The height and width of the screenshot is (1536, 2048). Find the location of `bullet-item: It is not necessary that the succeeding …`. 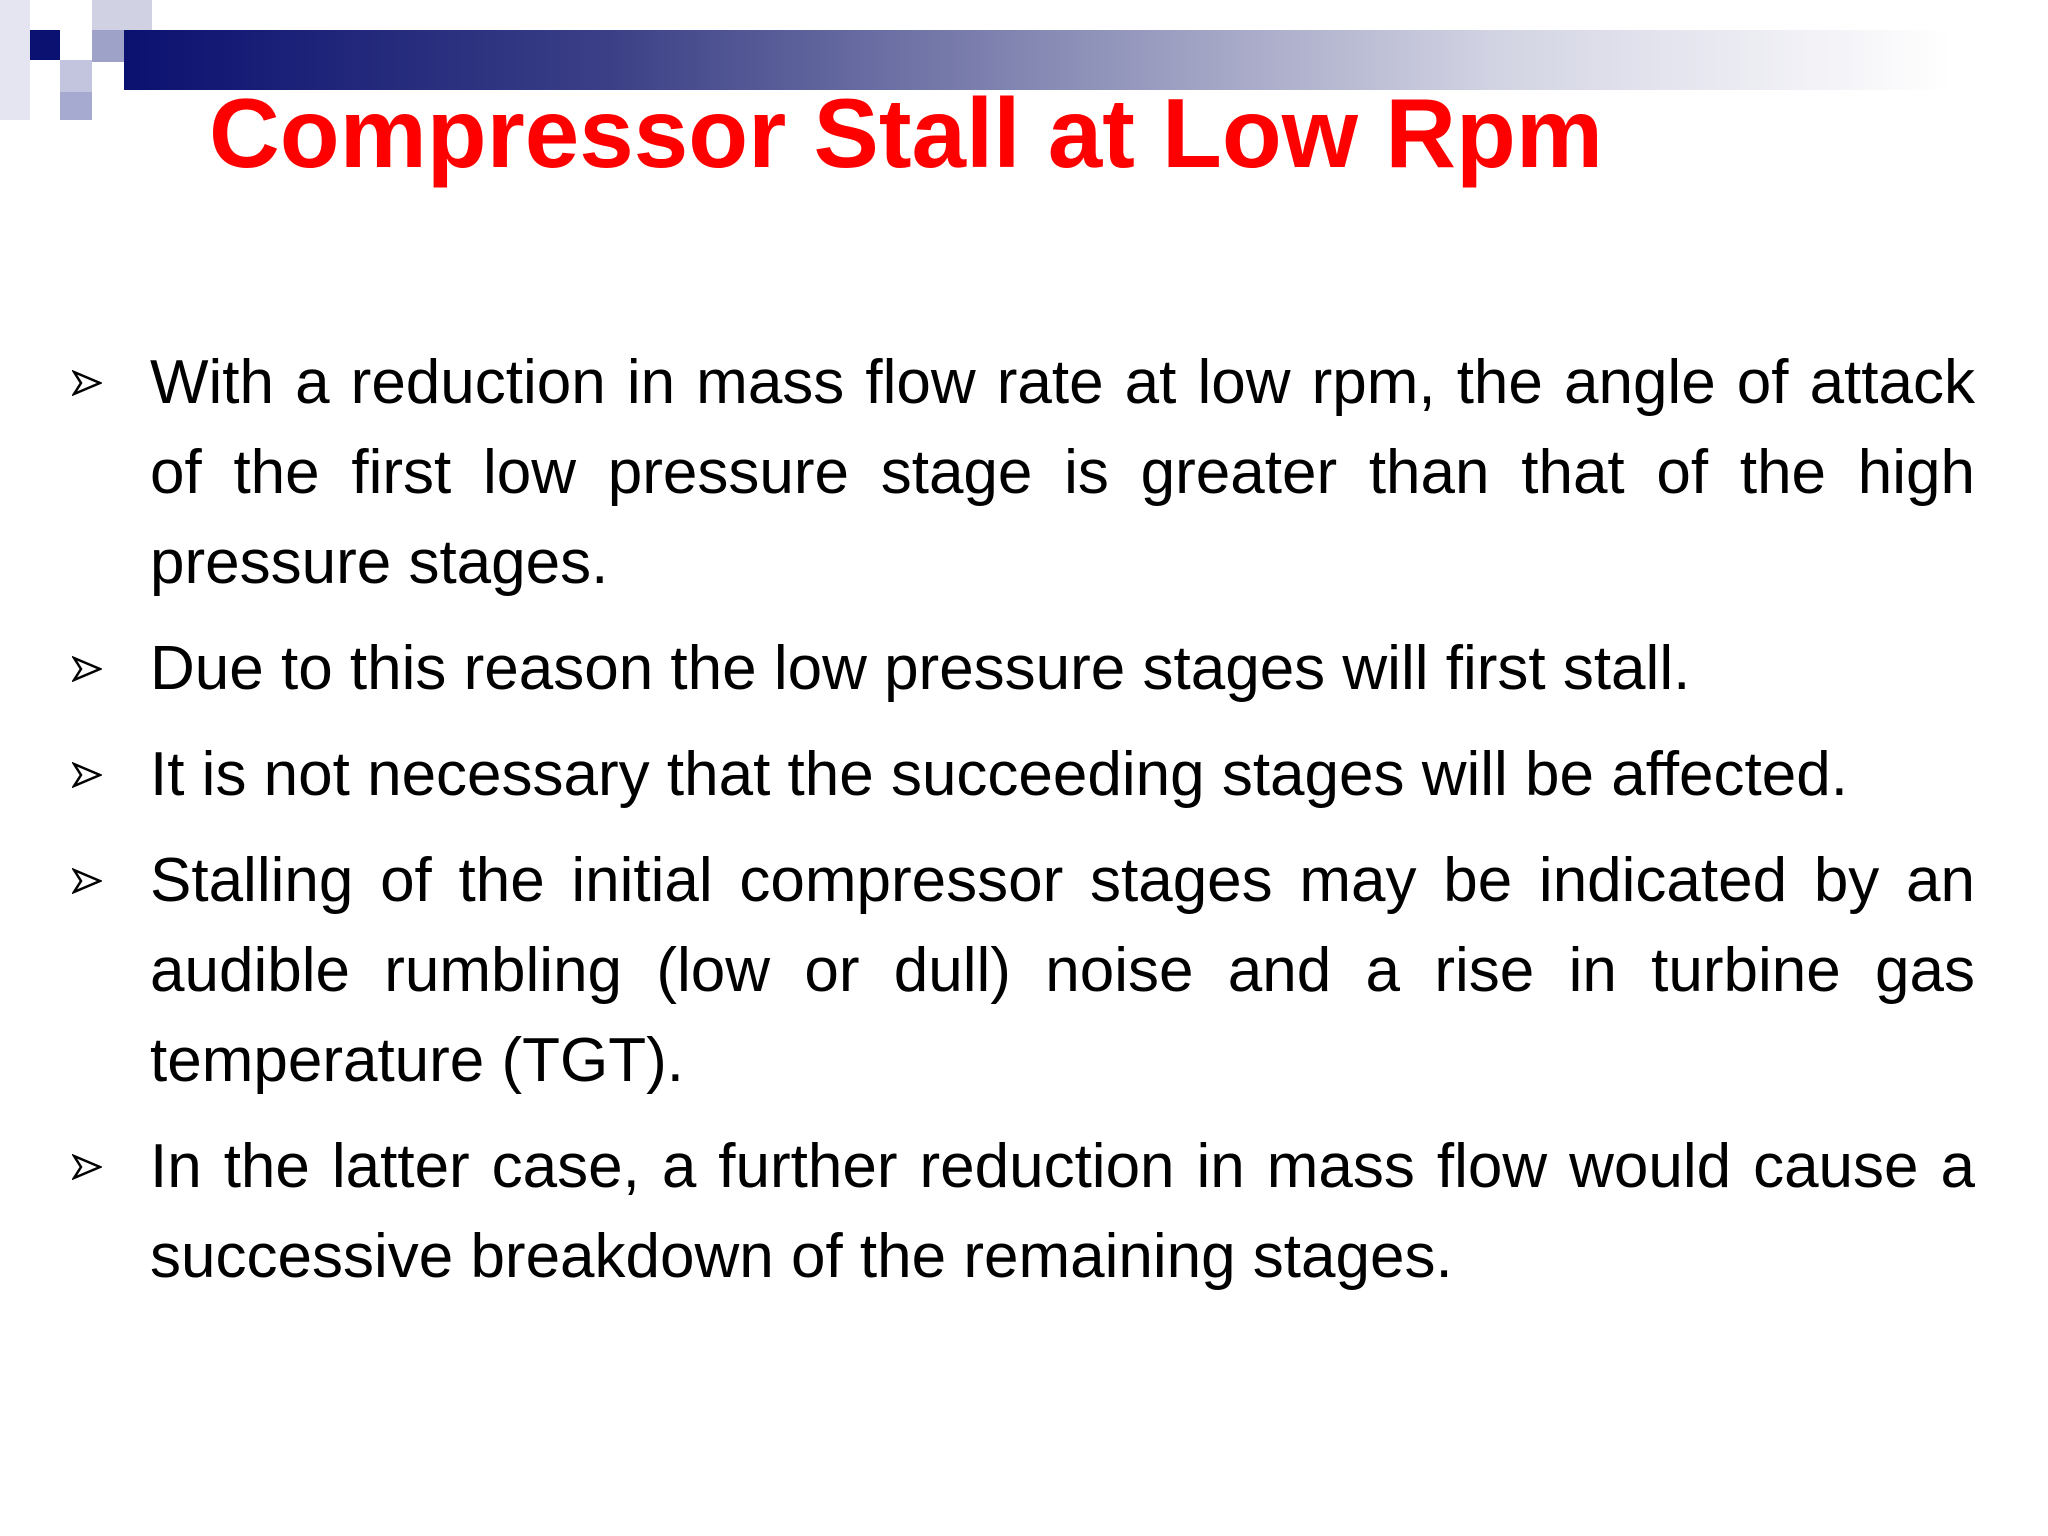

bullet-item: It is not necessary that the succeeding … is located at coordinates (1023, 775).